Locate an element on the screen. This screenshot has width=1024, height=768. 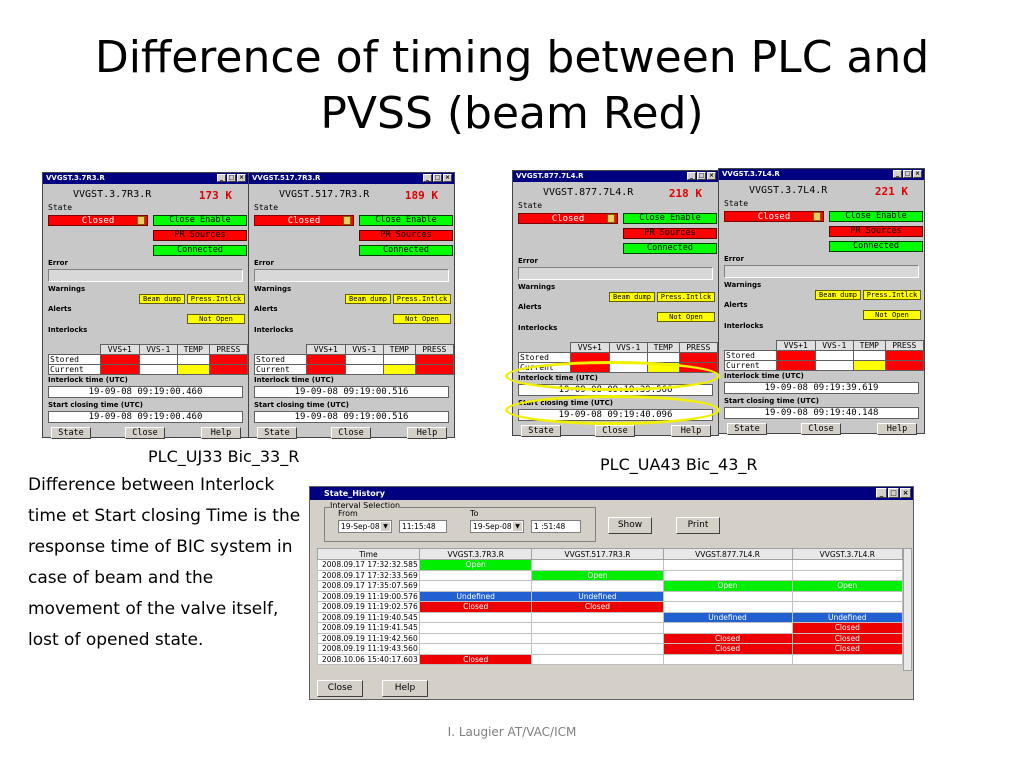
interlock-time-value: 19-09-08 09:19:39.619 is located at coordinates (821, 388).